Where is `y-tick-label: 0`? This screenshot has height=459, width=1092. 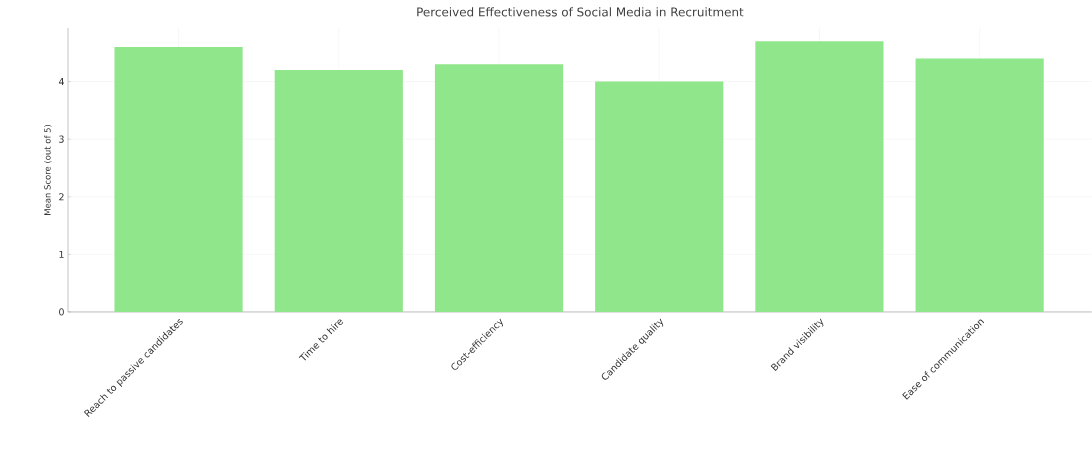 y-tick-label: 0 is located at coordinates (61, 312).